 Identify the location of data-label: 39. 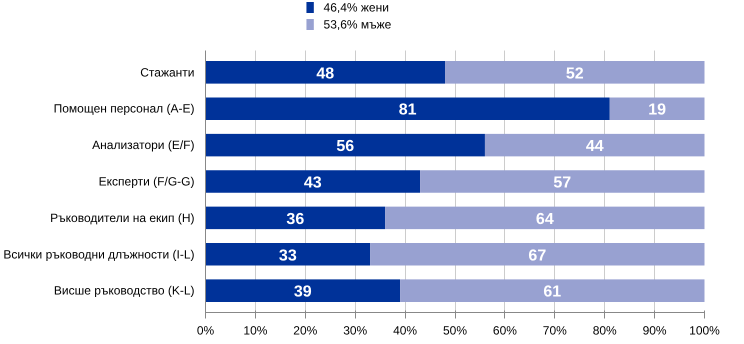
(303, 292).